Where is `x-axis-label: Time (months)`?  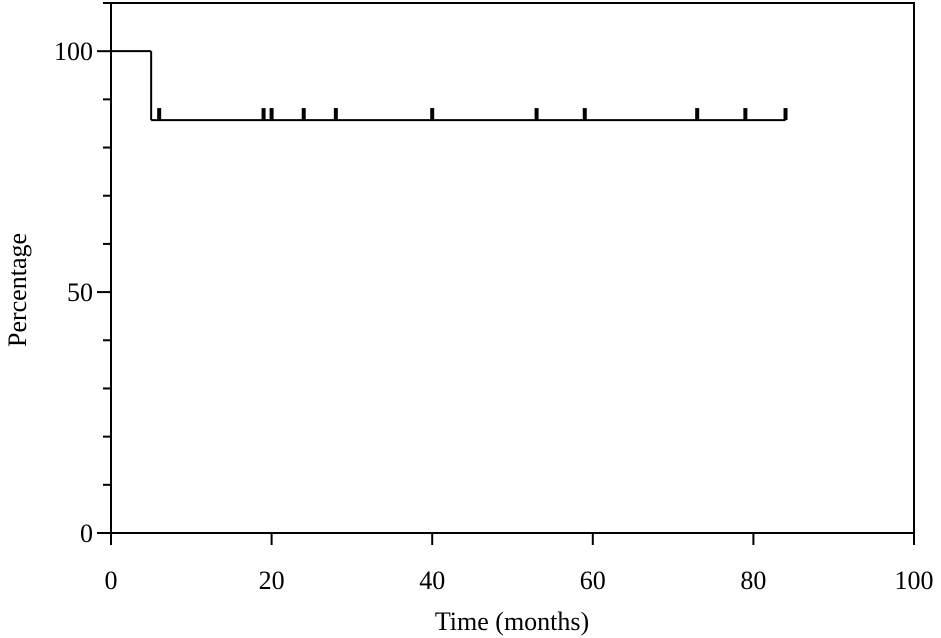
x-axis-label: Time (months) is located at coordinates (512, 621).